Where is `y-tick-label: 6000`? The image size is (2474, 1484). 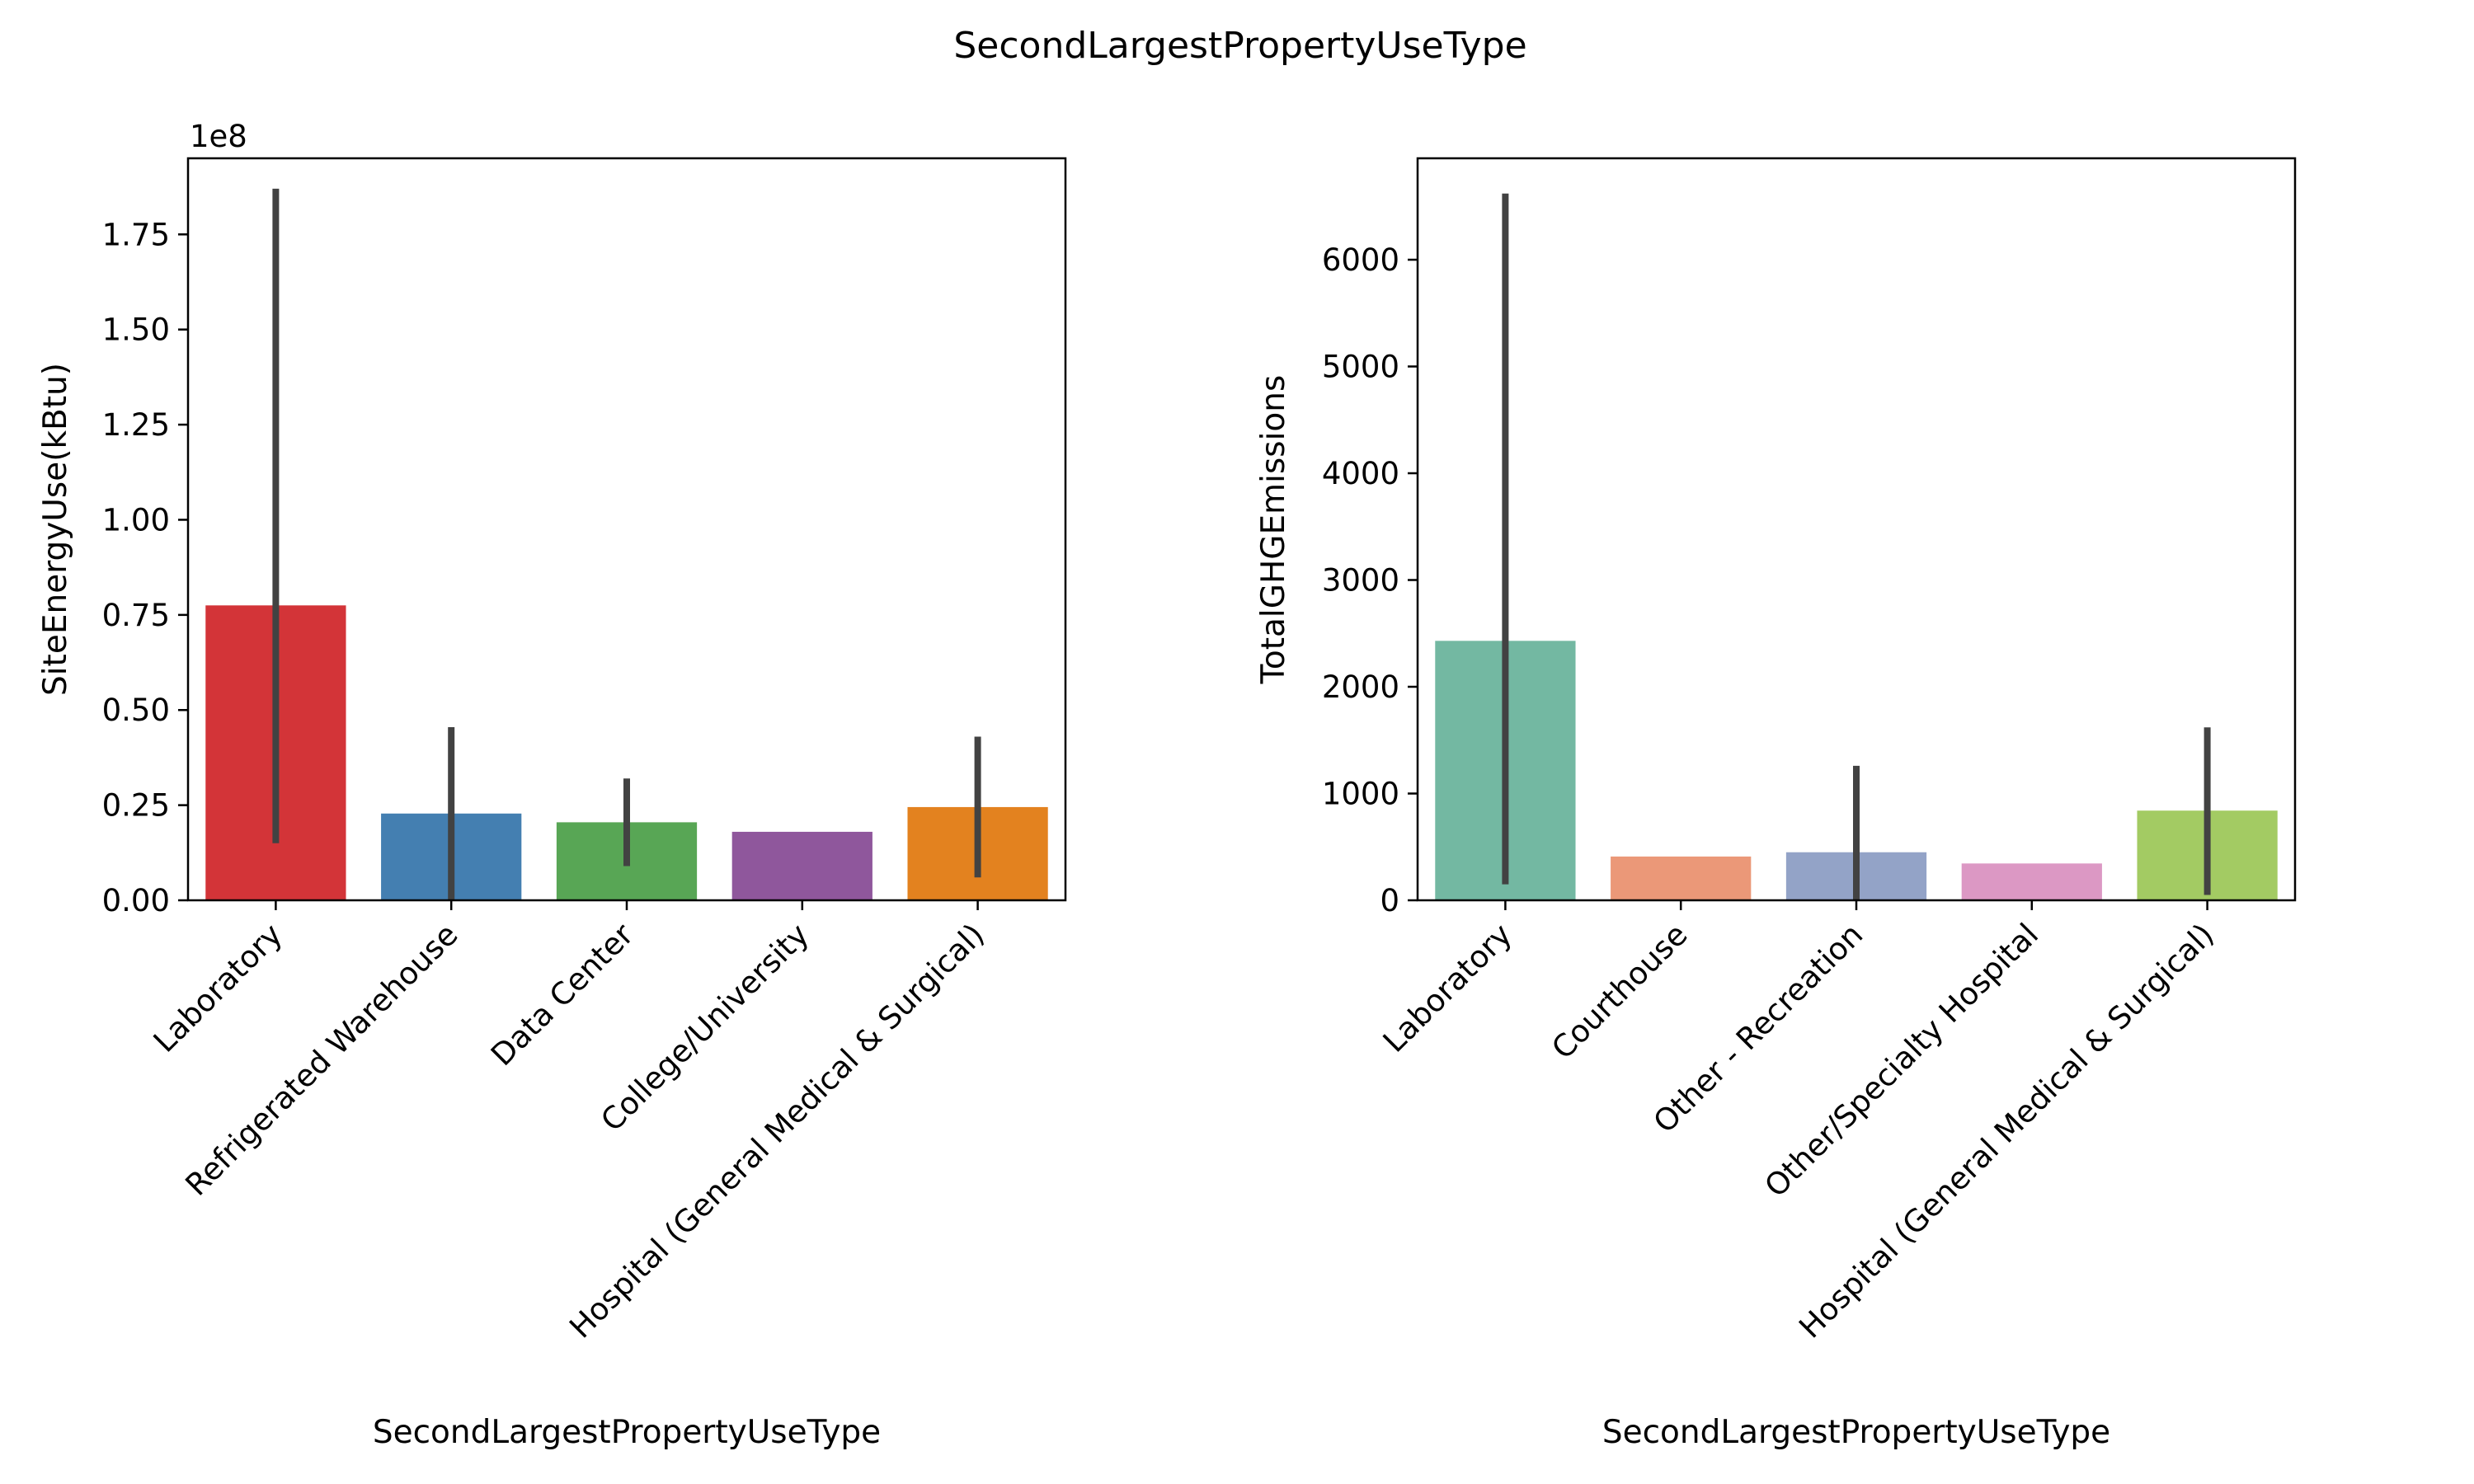
y-tick-label: 6000 is located at coordinates (1360, 260).